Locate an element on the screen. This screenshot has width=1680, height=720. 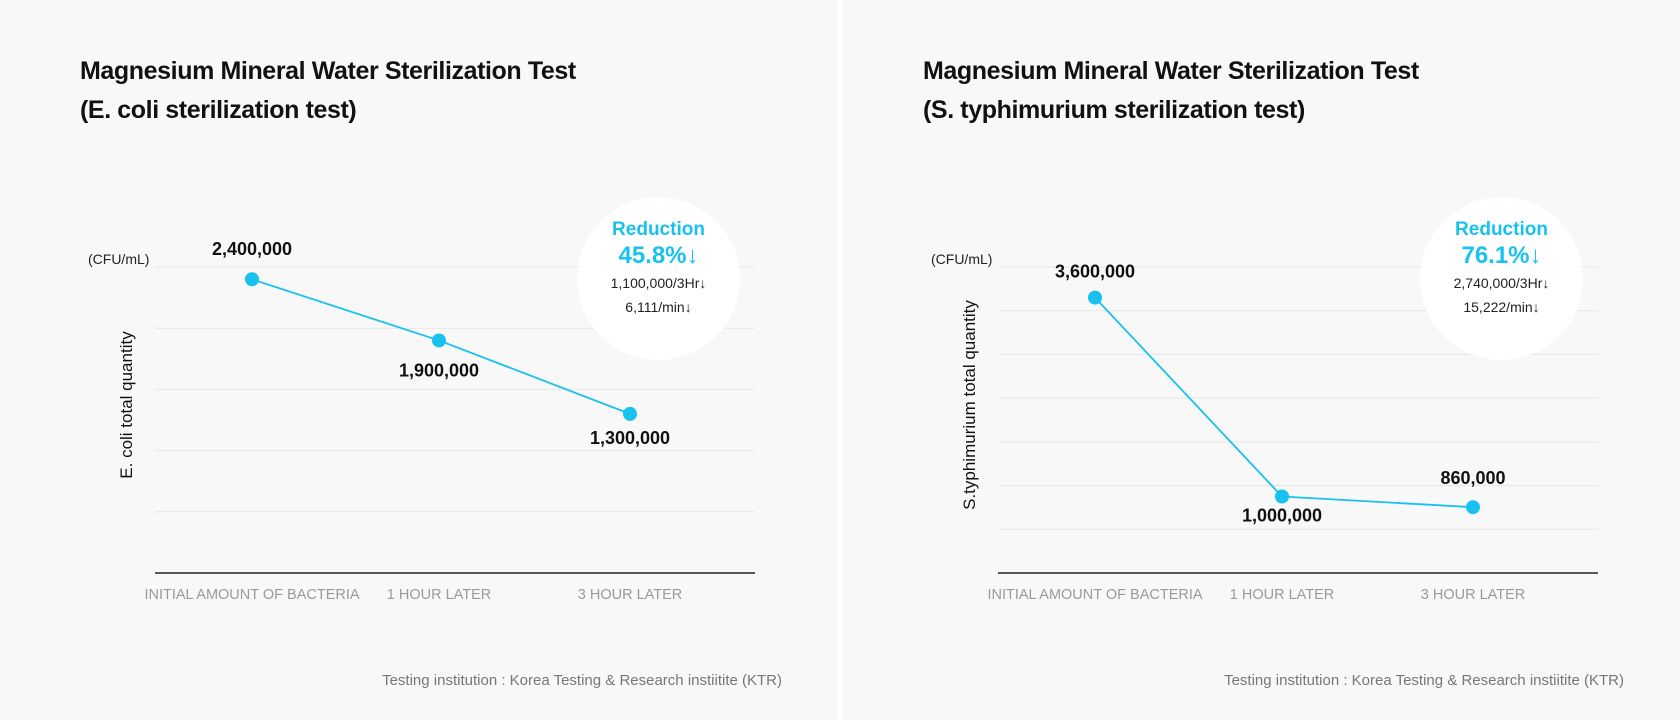
reduction-per-3hr: 2,740,000/3Hr↓ is located at coordinates (1501, 282).